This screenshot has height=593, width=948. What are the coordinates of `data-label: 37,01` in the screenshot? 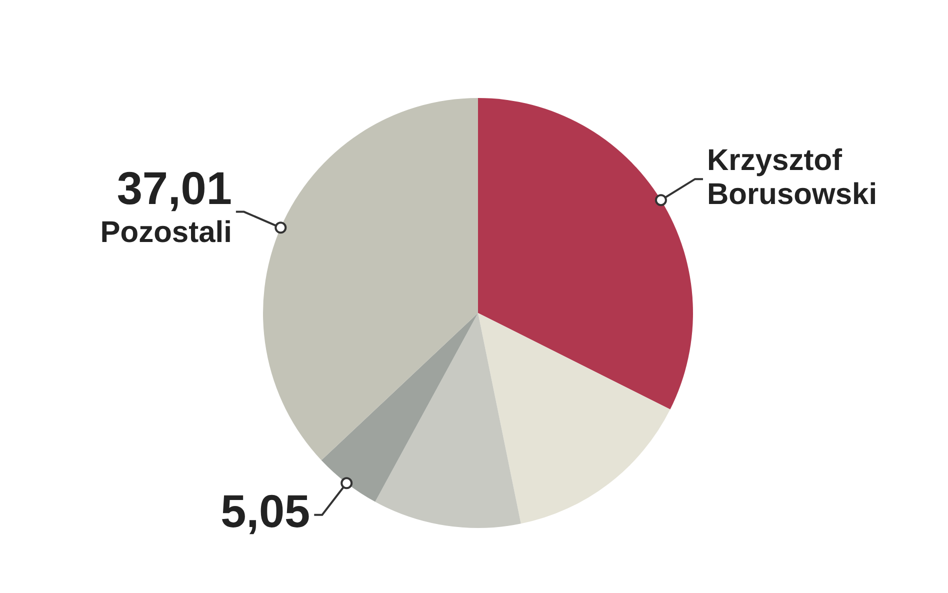 It's located at (174, 188).